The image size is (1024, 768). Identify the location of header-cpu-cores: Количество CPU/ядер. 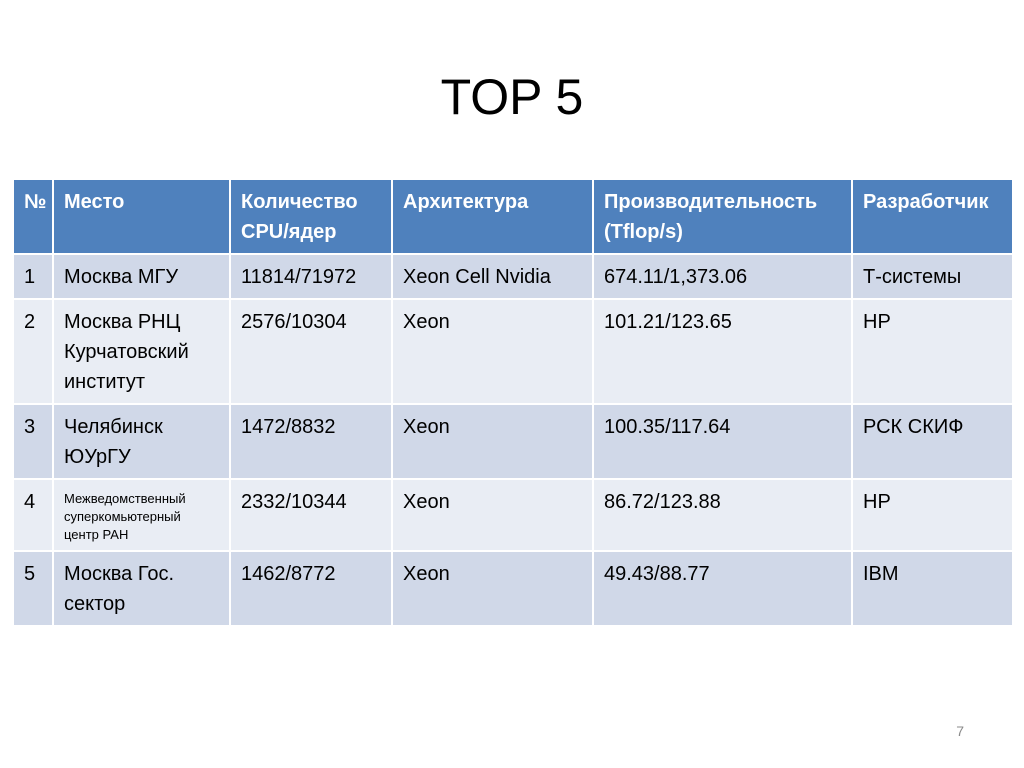
(311, 216).